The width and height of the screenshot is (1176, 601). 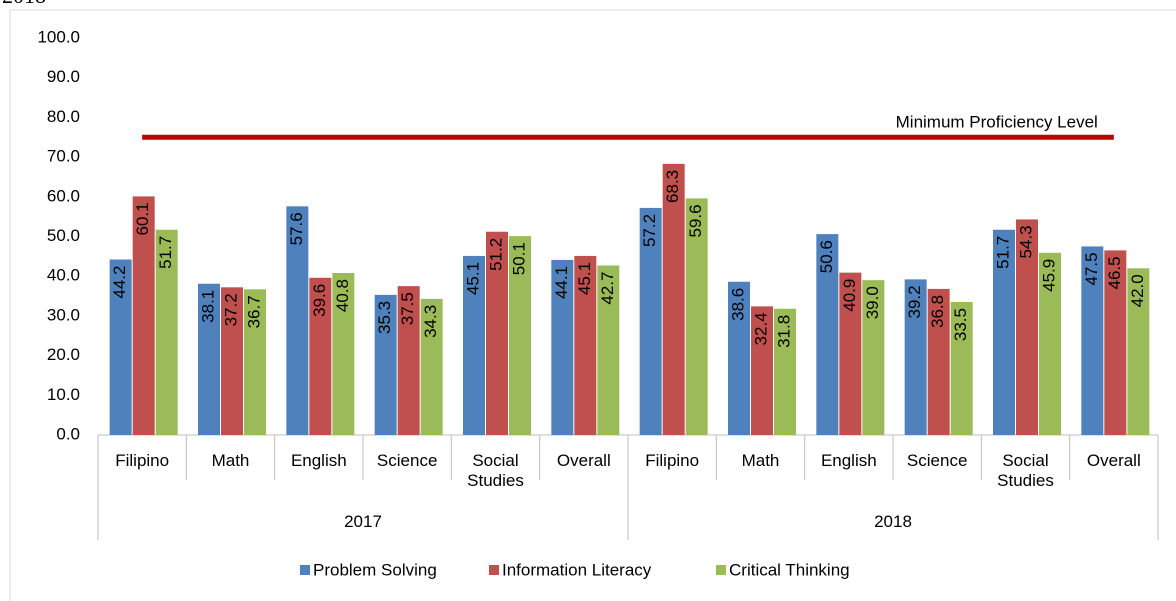 I want to click on value-label: 39.2, so click(x=914, y=301).